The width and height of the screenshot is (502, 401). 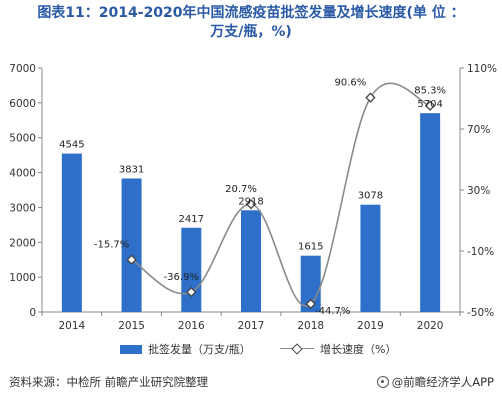 What do you see at coordinates (478, 130) in the screenshot?
I see `right-tick-label: 70%` at bounding box center [478, 130].